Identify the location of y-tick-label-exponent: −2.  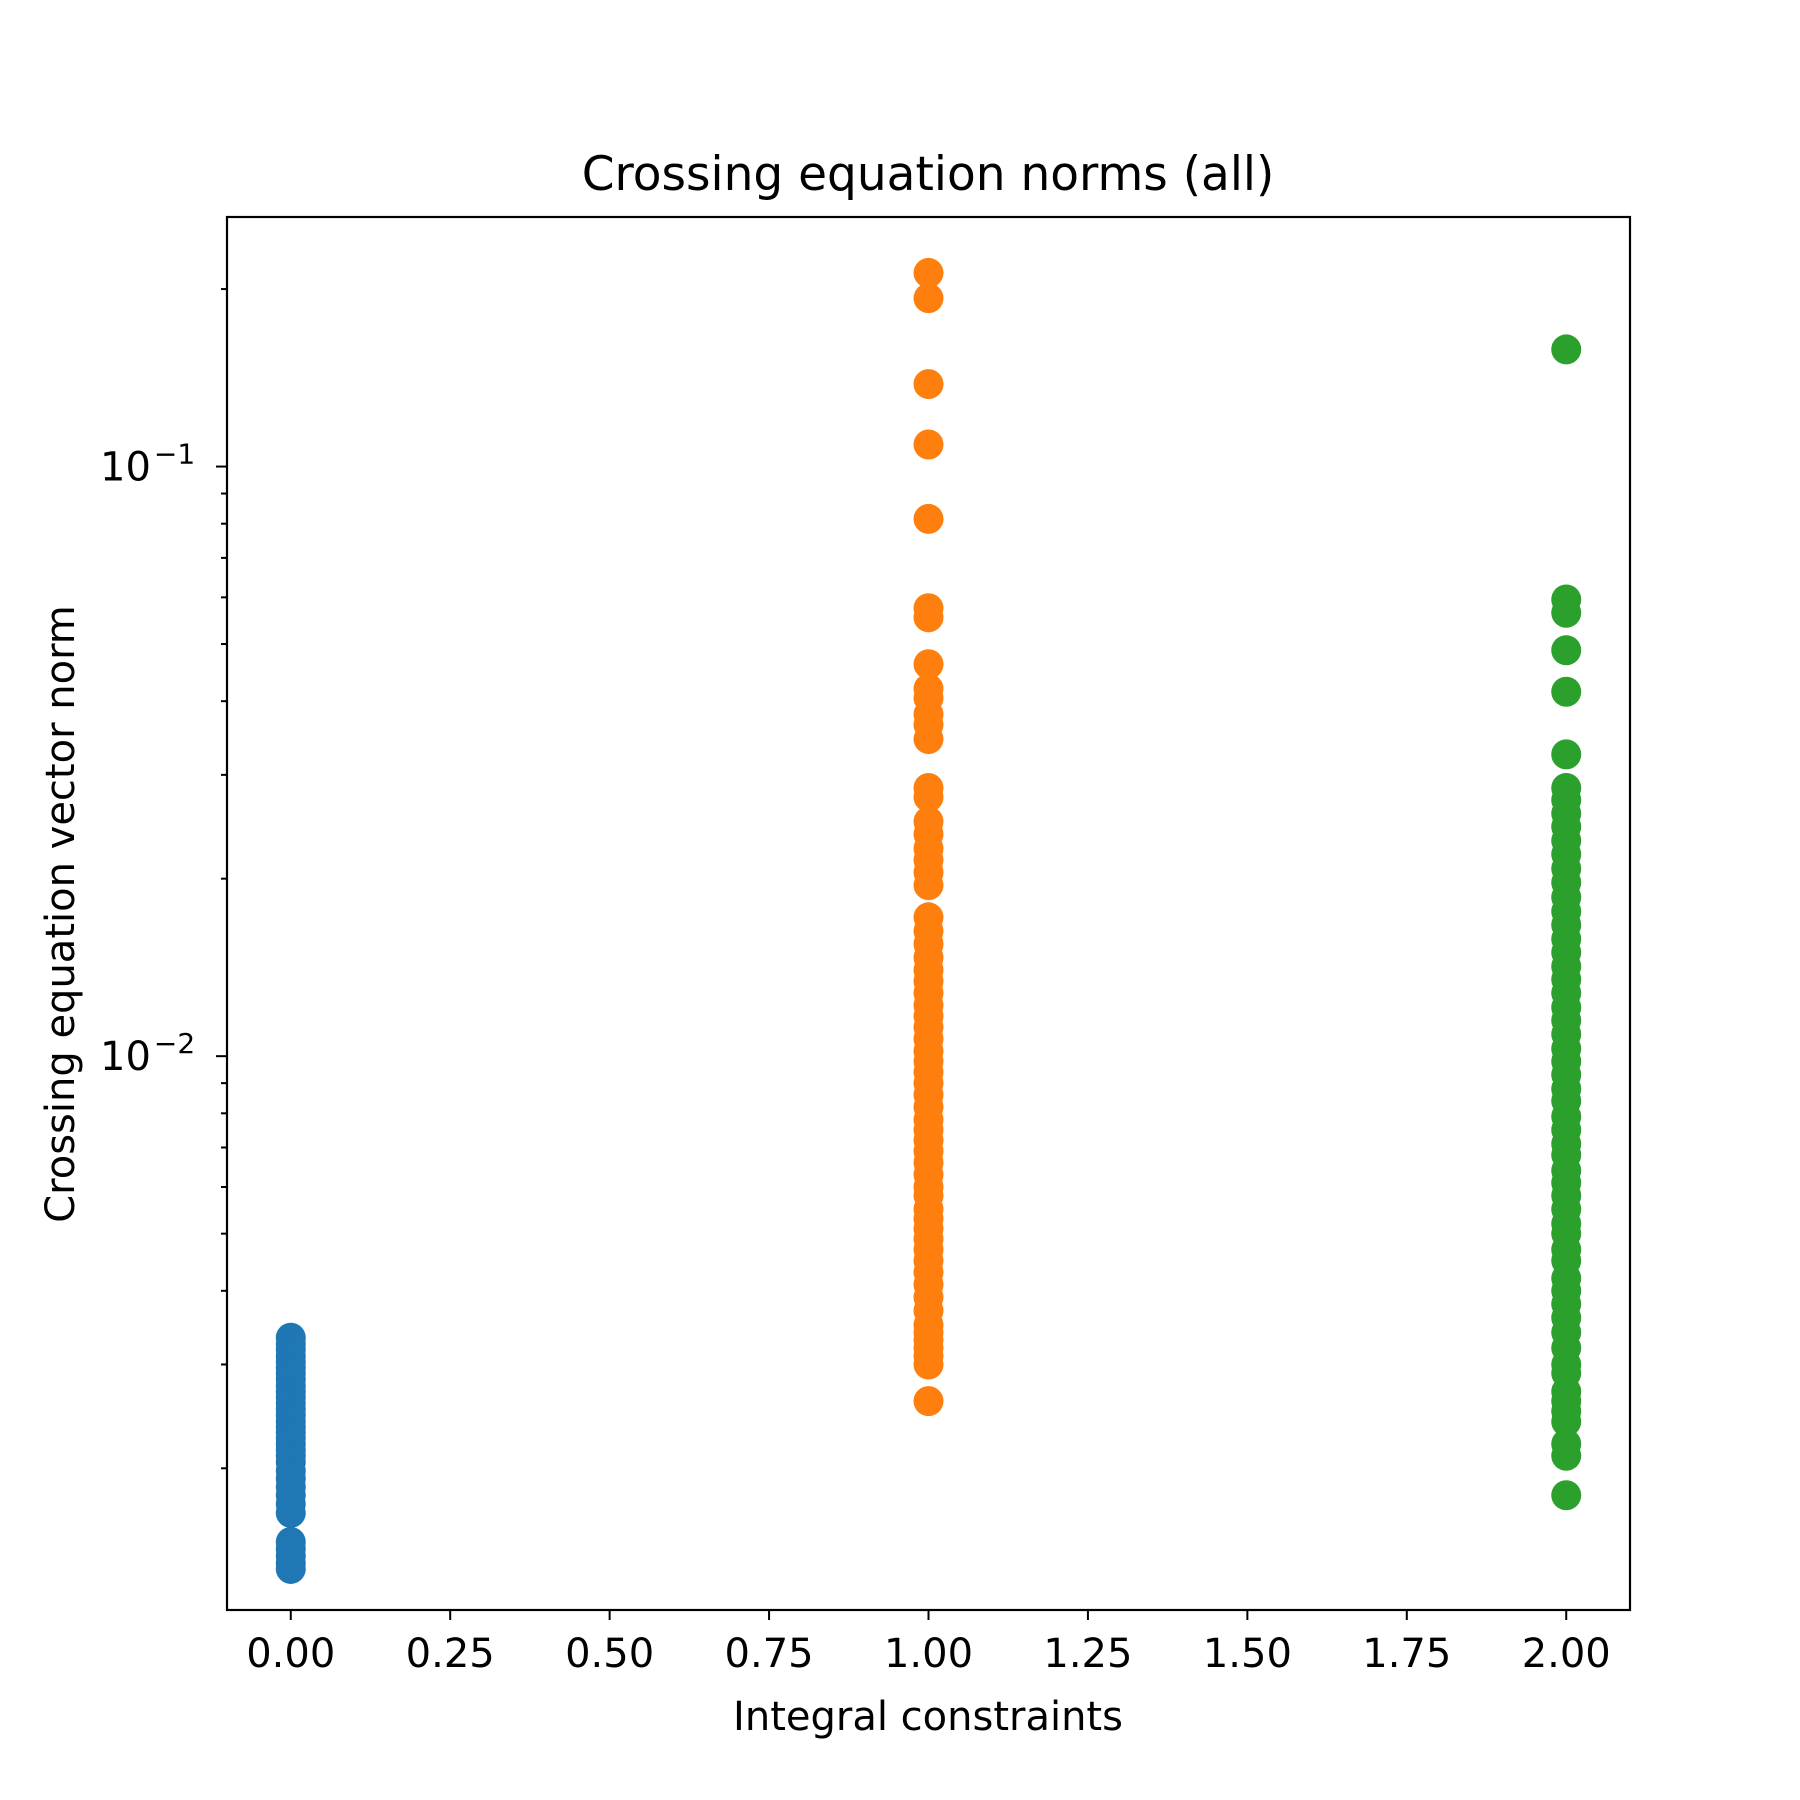
(174, 1043).